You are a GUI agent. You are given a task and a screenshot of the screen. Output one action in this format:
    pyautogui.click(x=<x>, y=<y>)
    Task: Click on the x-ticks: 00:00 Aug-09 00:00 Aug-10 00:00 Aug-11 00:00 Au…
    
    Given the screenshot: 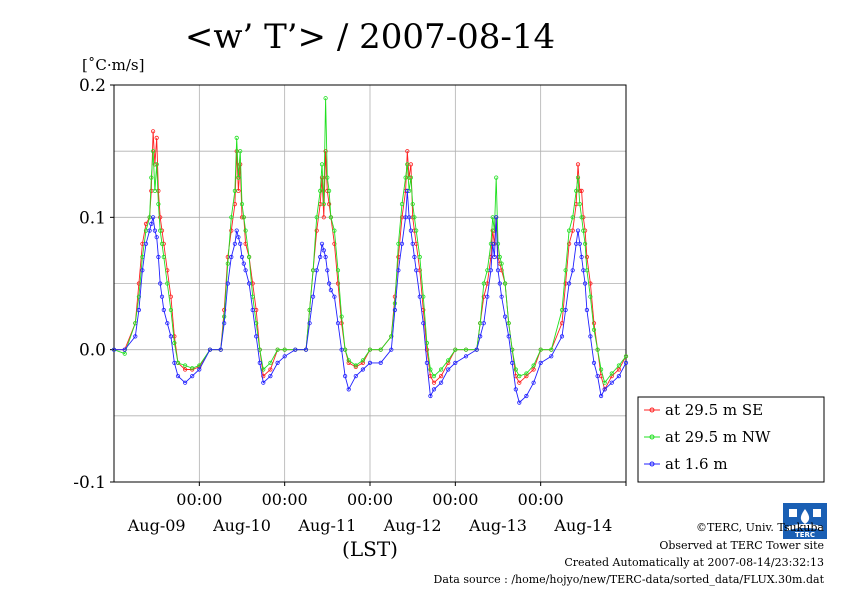 What is the action you would take?
    pyautogui.click(x=377, y=508)
    